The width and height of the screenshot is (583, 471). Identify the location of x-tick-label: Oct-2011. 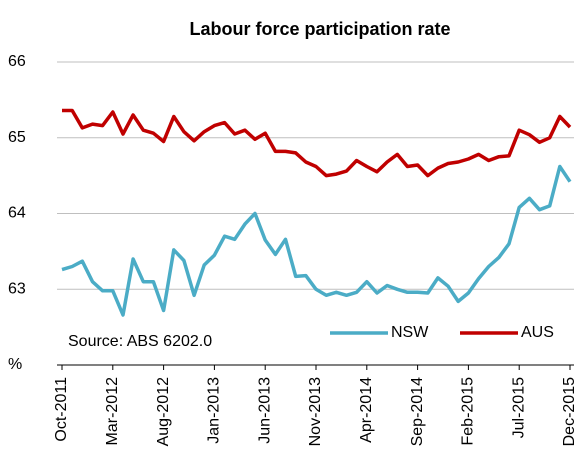
(61, 409).